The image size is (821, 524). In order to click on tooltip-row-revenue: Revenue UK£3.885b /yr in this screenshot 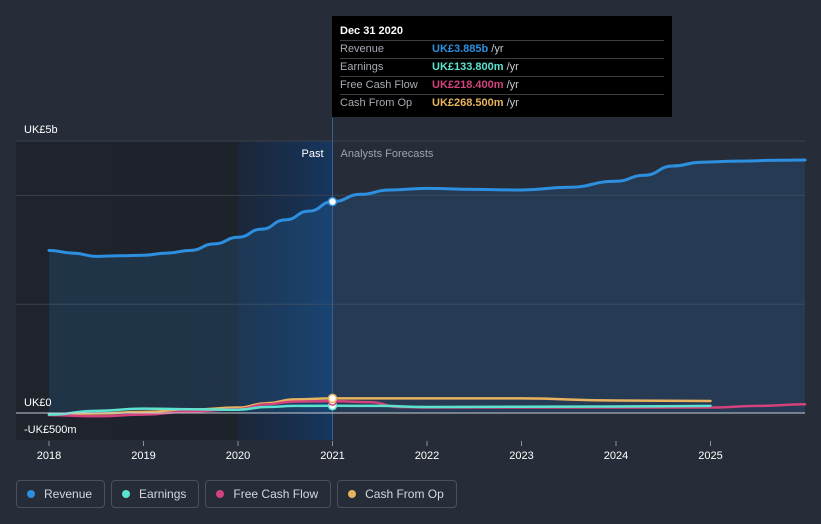, I will do `click(502, 49)`.